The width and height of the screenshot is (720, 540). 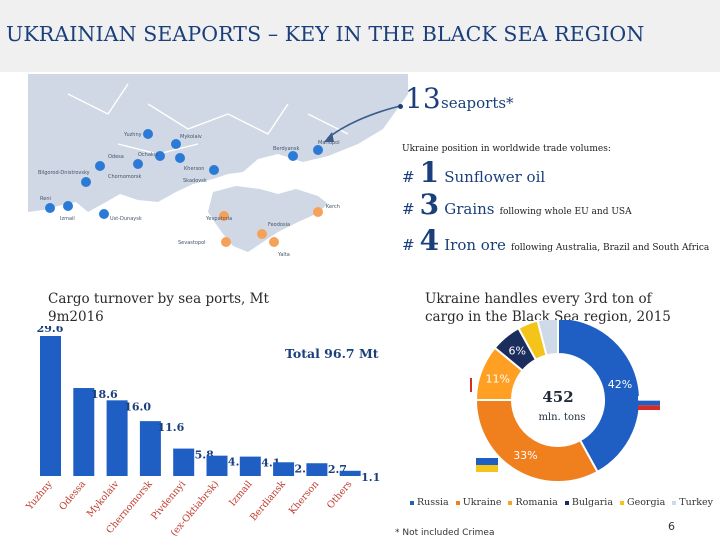 What do you see at coordinates (208, 119) in the screenshot?
I see `border-lines` at bounding box center [208, 119].